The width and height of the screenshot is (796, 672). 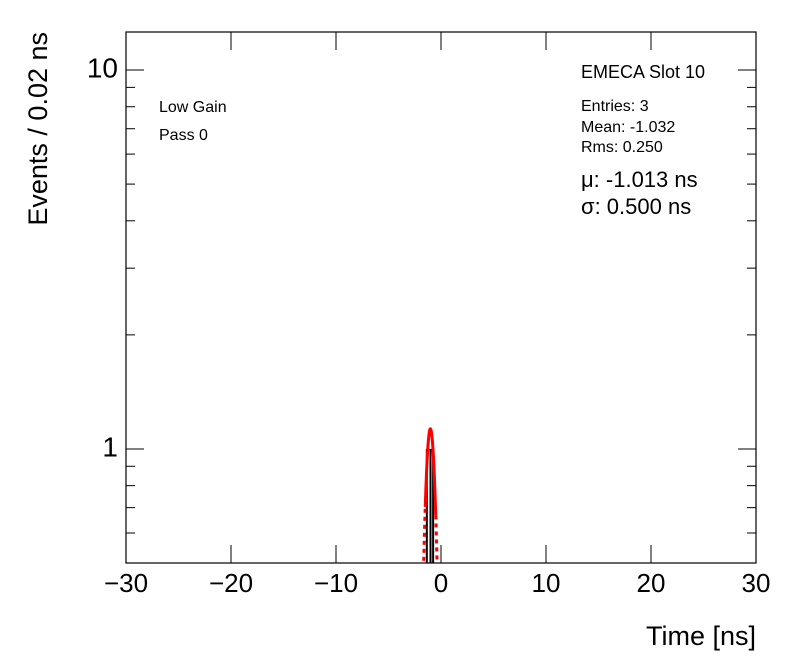 What do you see at coordinates (622, 147) in the screenshot?
I see `stat-label: Rms: 0.250` at bounding box center [622, 147].